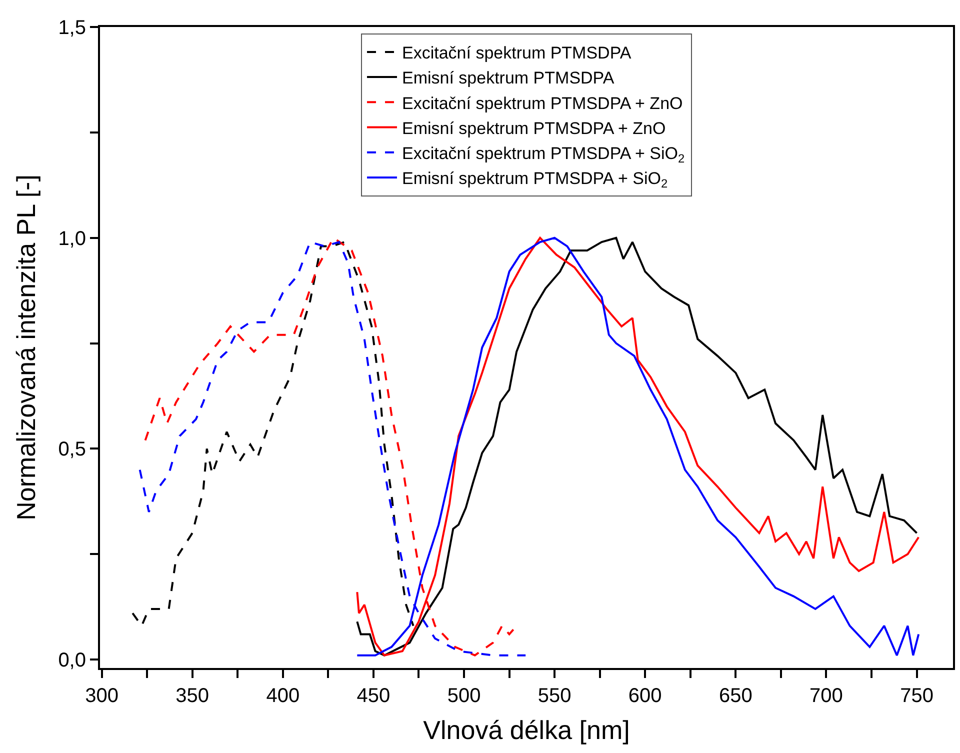 Image resolution: width=960 pixels, height=753 pixels. What do you see at coordinates (508, 78) in the screenshot?
I see `legend-label: Emisní spektrum PTMSDPA` at bounding box center [508, 78].